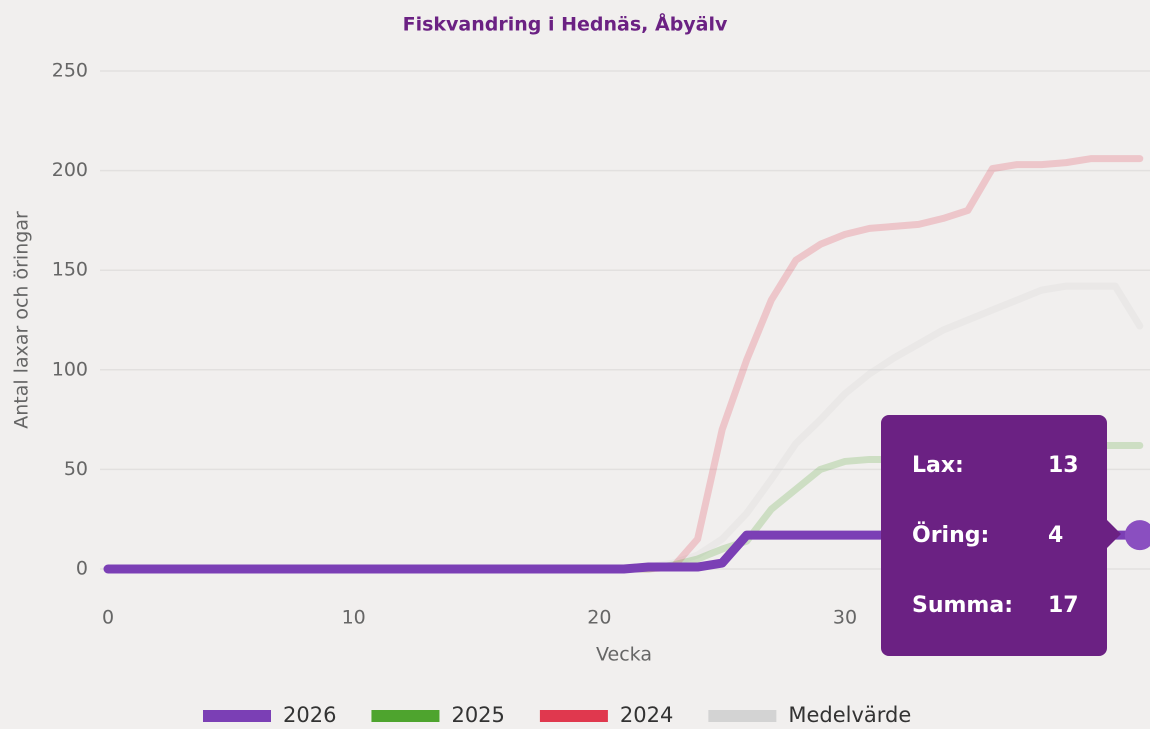 The width and height of the screenshot is (1150, 729). I want to click on tooltip-value: 4, so click(1055, 535).